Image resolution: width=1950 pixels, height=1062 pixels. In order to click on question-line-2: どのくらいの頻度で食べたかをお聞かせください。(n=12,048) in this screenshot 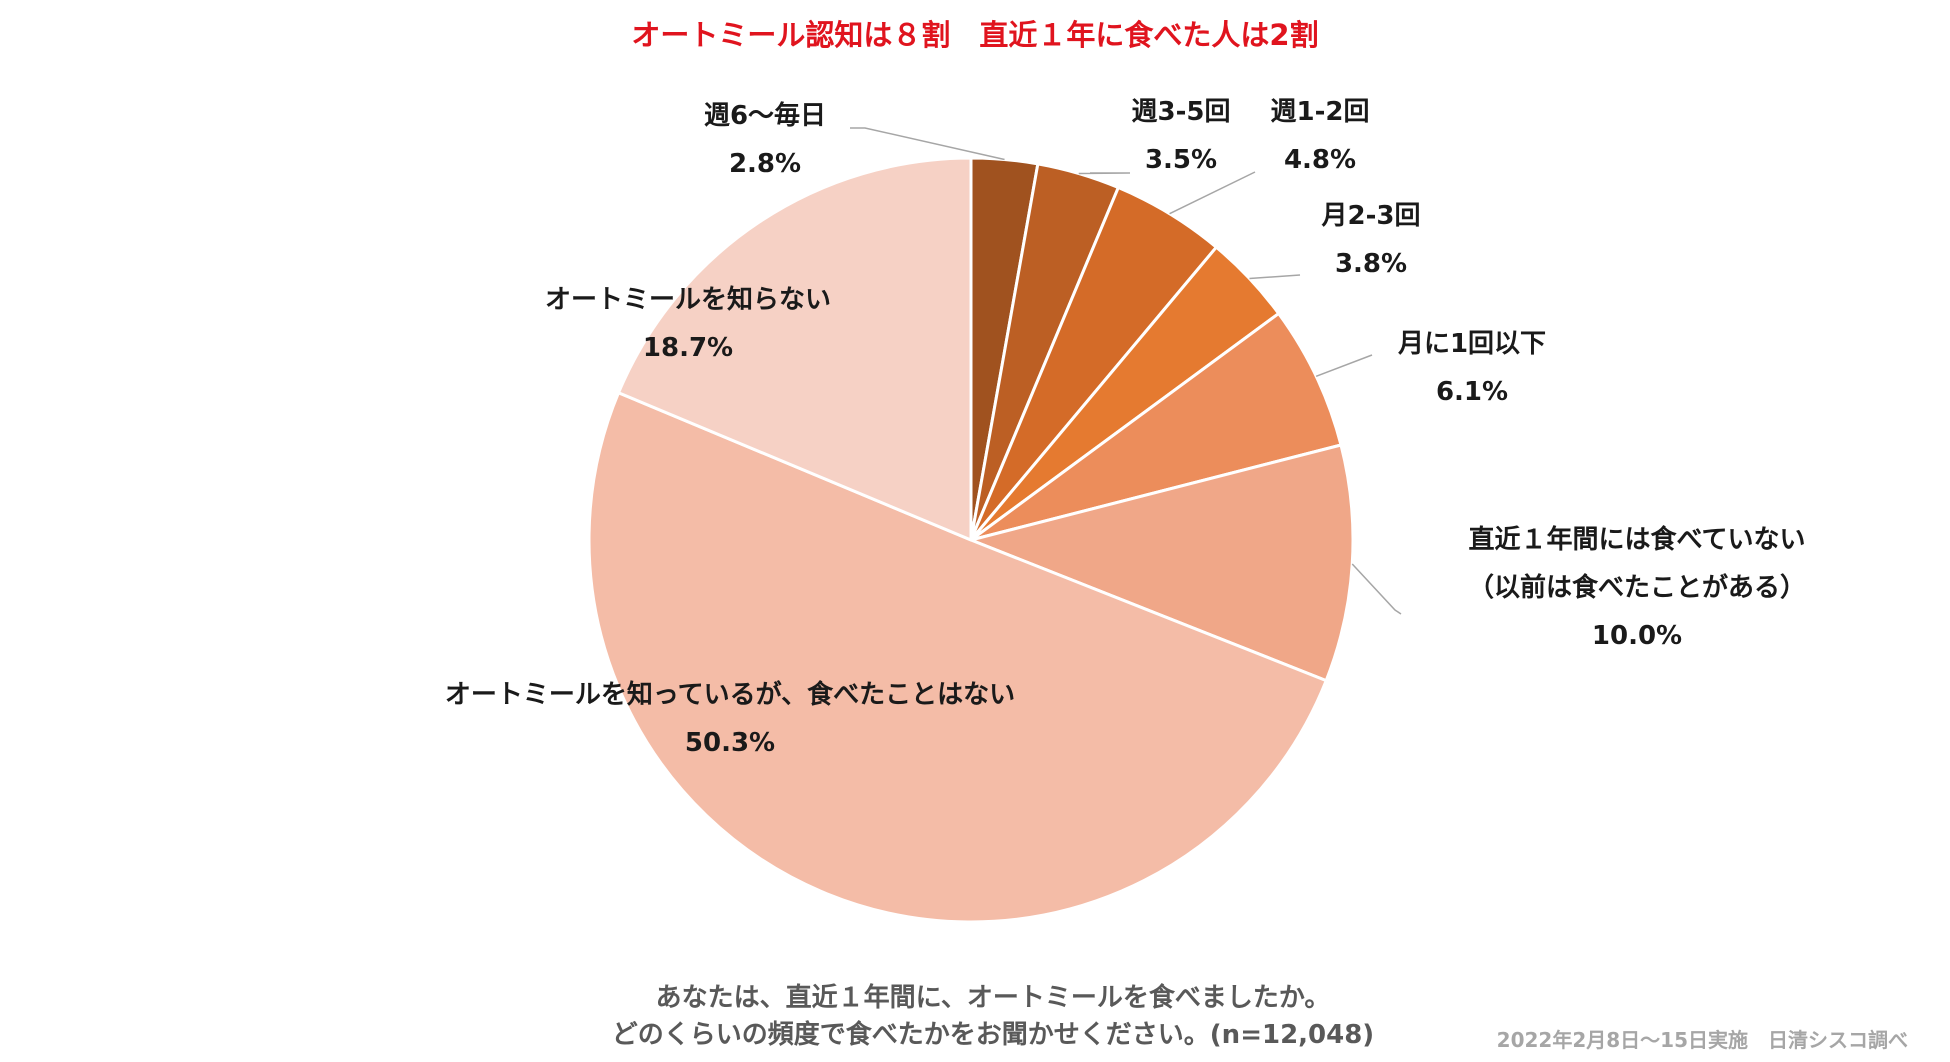, I will do `click(993, 1035)`.